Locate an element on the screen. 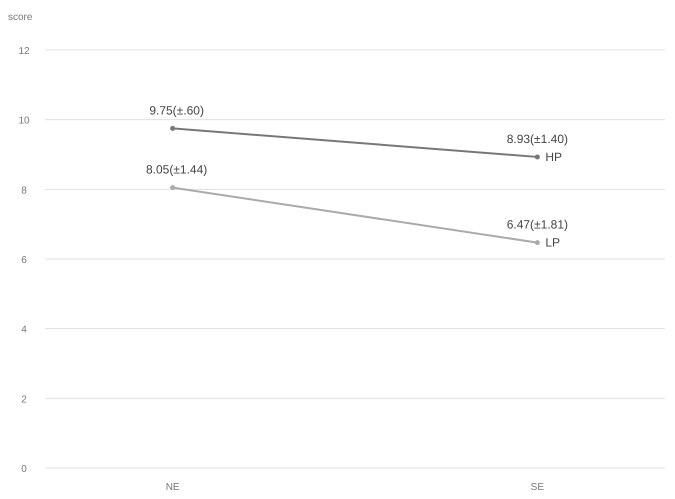 This screenshot has height=499, width=675. y-tick-label: 6 is located at coordinates (24, 260).